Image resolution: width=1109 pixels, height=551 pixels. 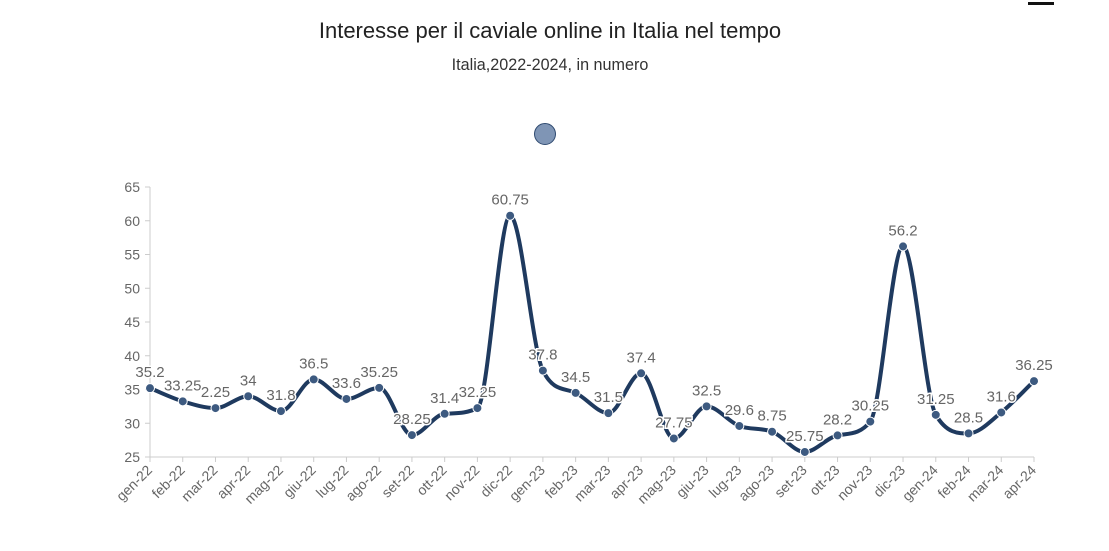 What do you see at coordinates (462, 483) in the screenshot?
I see `x-tick-label: nov-22` at bounding box center [462, 483].